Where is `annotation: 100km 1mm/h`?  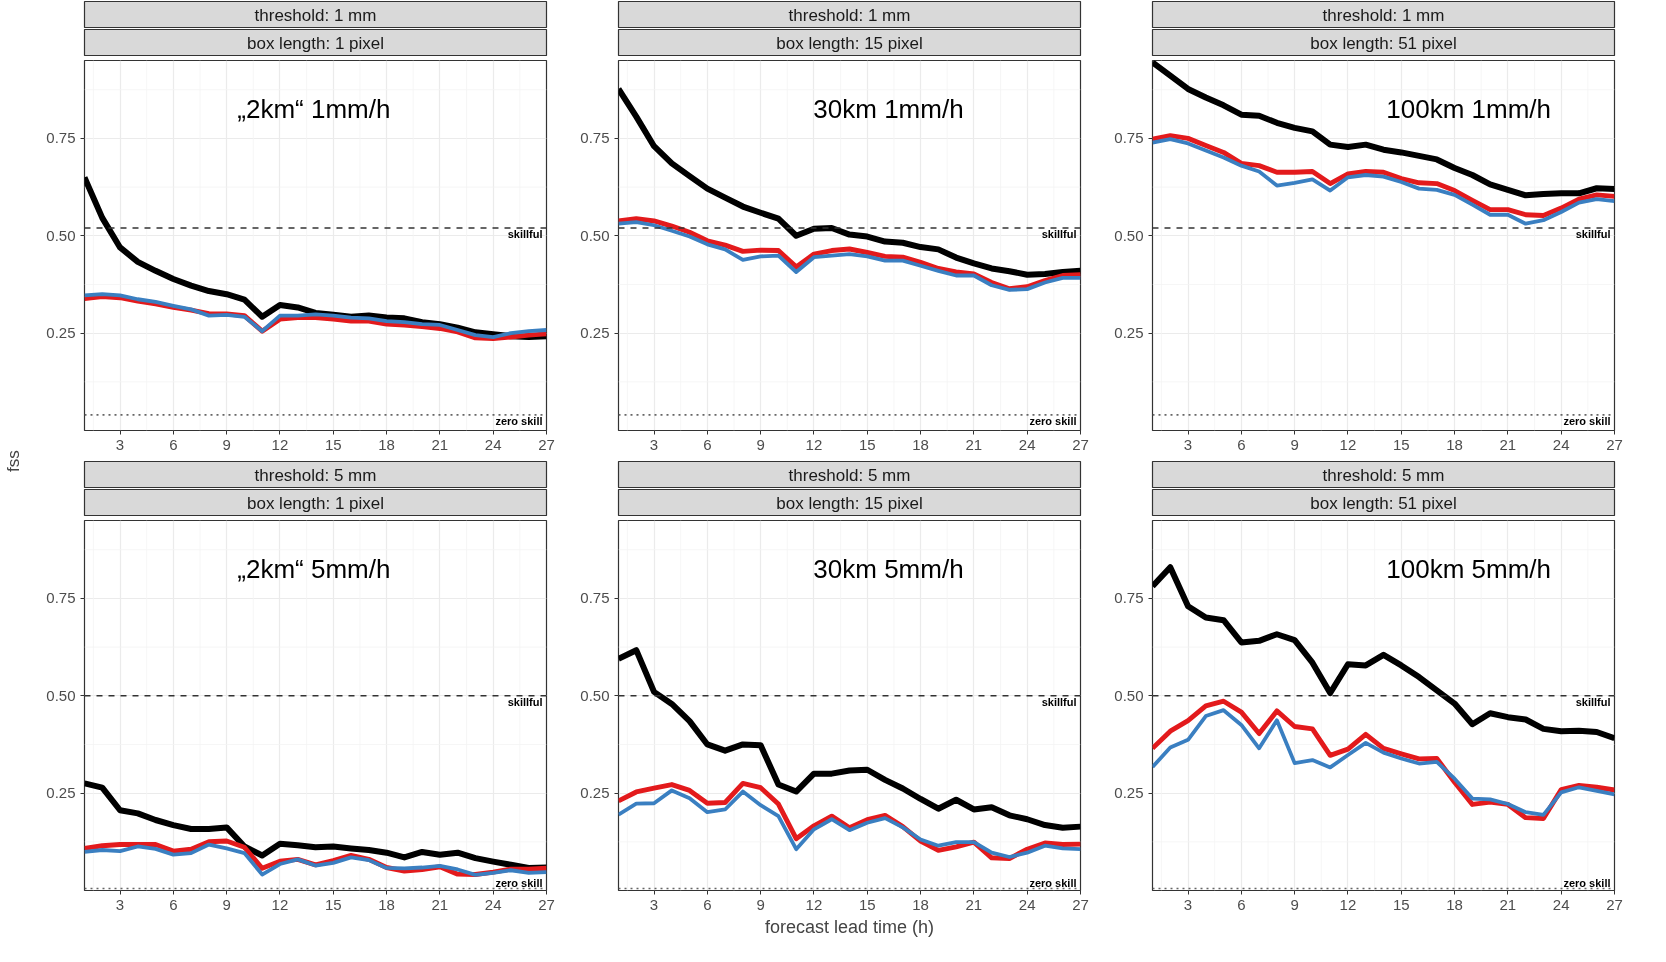
annotation: 100km 1mm/h is located at coordinates (1469, 108).